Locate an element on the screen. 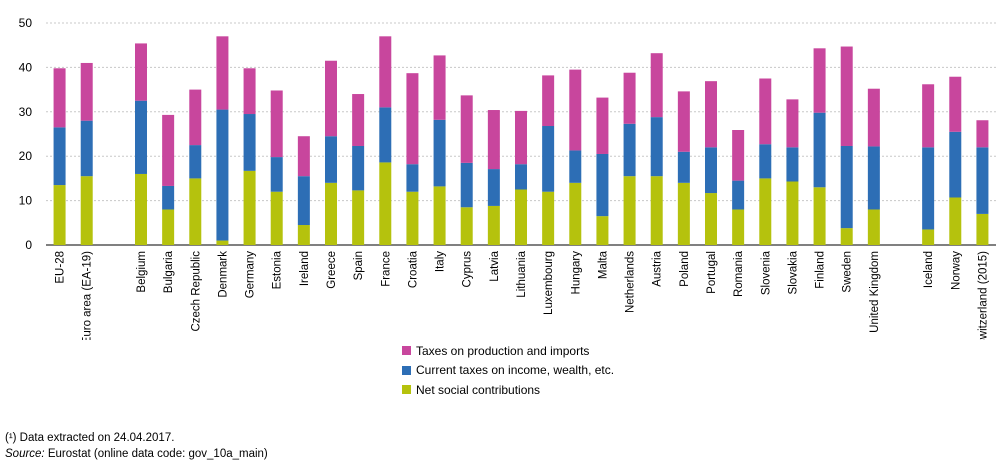 The height and width of the screenshot is (465, 1005). x-tick-label: Netherlands is located at coordinates (631, 282).